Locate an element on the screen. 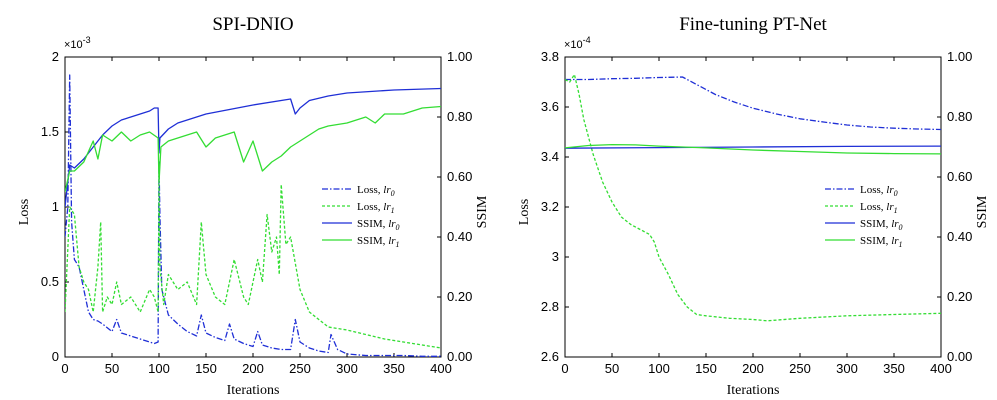  chart1-y2tick-label: 0.60 is located at coordinates (459, 176).